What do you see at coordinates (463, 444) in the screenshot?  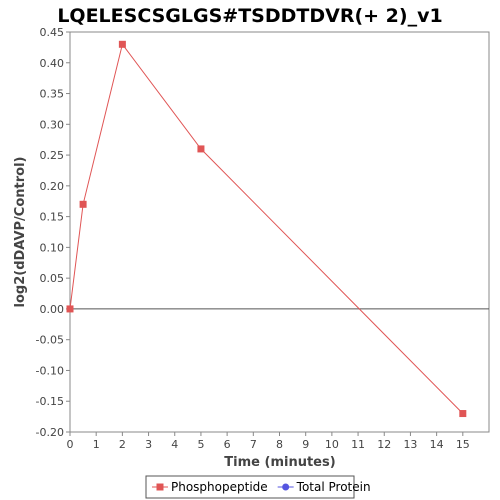 I see `x-tick-label: 15` at bounding box center [463, 444].